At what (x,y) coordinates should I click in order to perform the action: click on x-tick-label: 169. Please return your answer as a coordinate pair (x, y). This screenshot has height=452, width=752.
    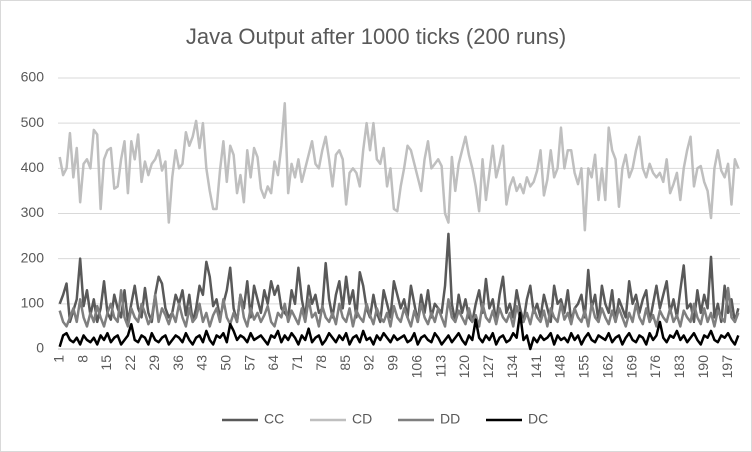
    Looking at the image, I should click on (631, 367).